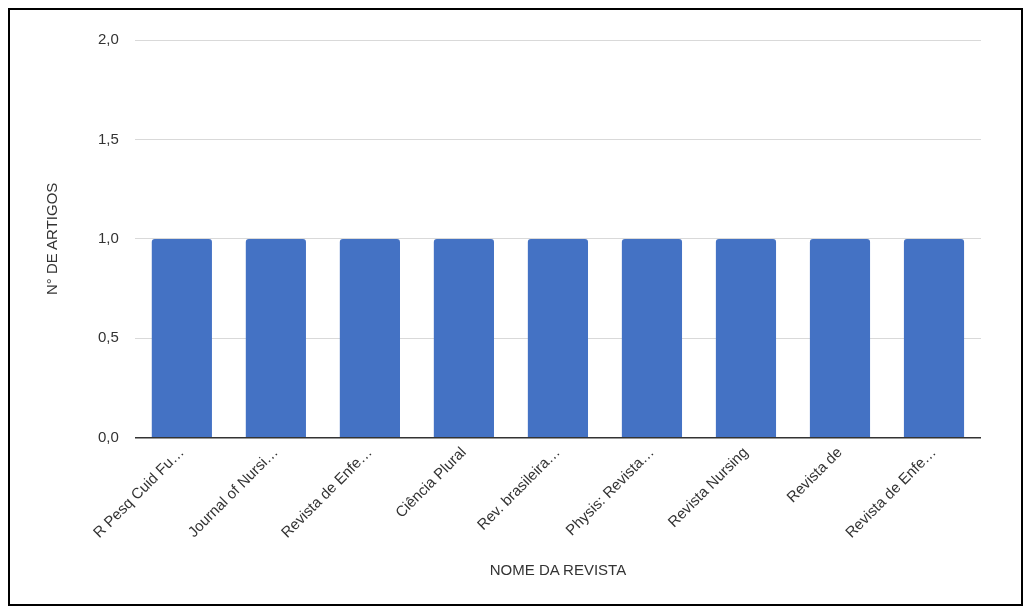 Image resolution: width=1033 pixels, height=616 pixels. What do you see at coordinates (108, 436) in the screenshot?
I see `y-tick-label: 0,0` at bounding box center [108, 436].